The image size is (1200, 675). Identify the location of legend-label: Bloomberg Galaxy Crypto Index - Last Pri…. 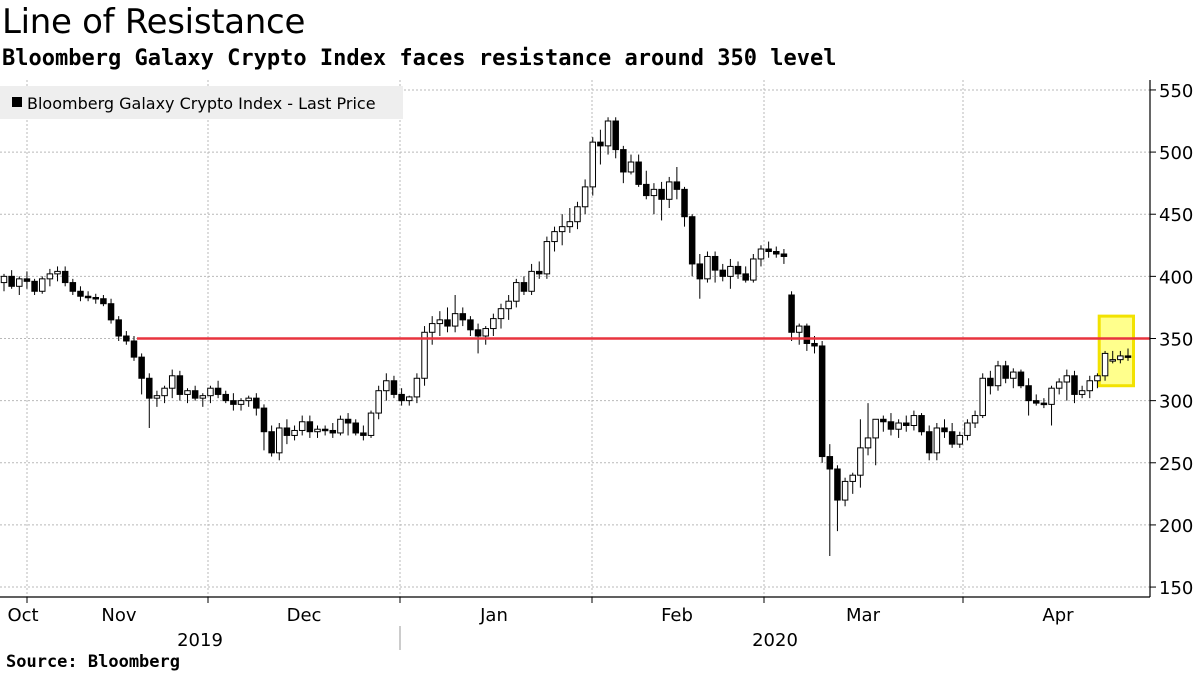
(201, 103).